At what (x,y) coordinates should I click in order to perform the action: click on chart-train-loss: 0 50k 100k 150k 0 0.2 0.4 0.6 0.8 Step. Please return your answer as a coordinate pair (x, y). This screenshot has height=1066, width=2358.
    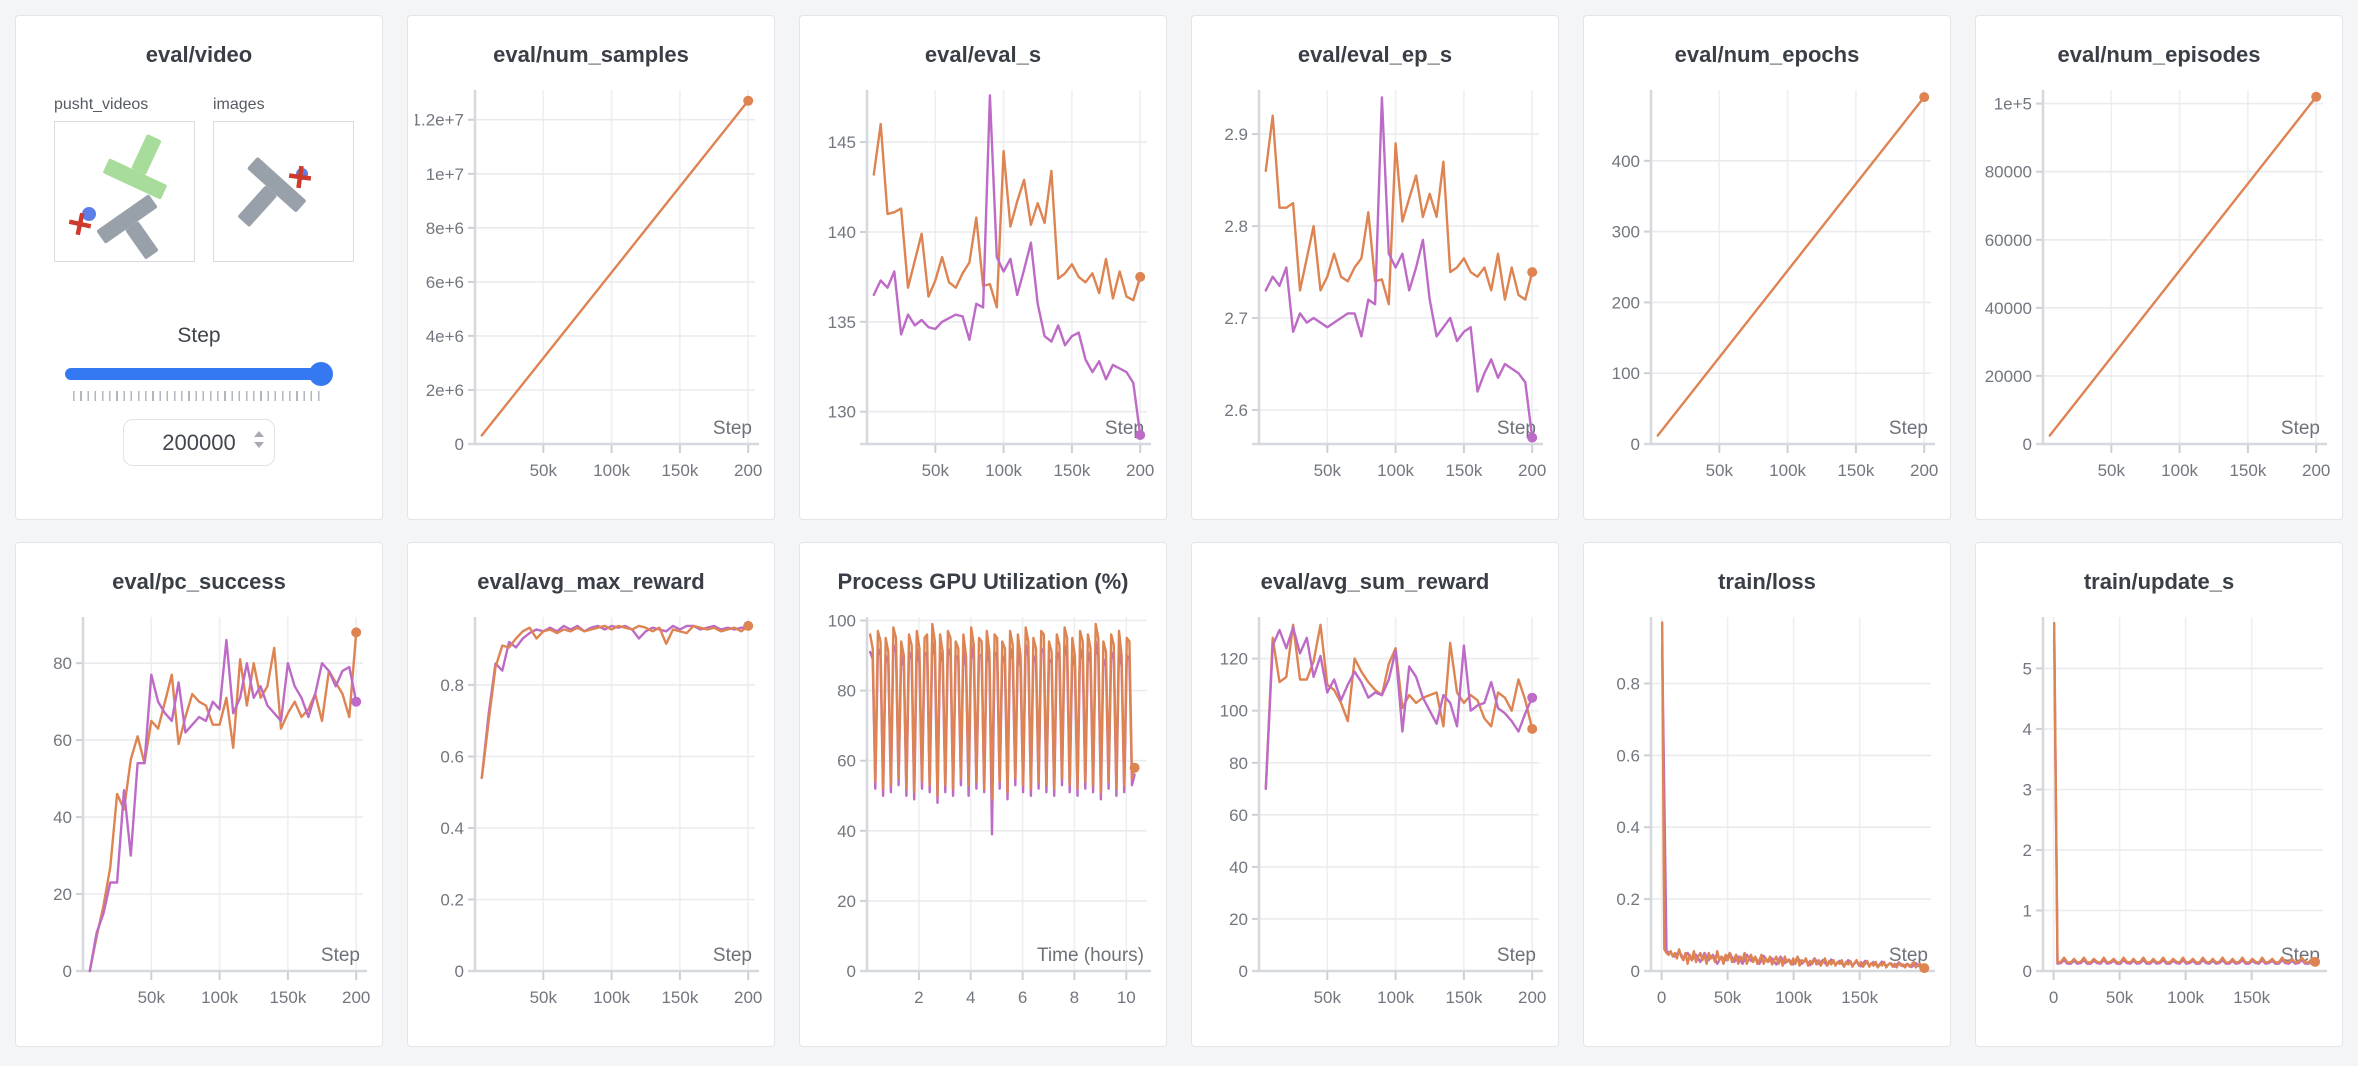
    Looking at the image, I should click on (1767, 817).